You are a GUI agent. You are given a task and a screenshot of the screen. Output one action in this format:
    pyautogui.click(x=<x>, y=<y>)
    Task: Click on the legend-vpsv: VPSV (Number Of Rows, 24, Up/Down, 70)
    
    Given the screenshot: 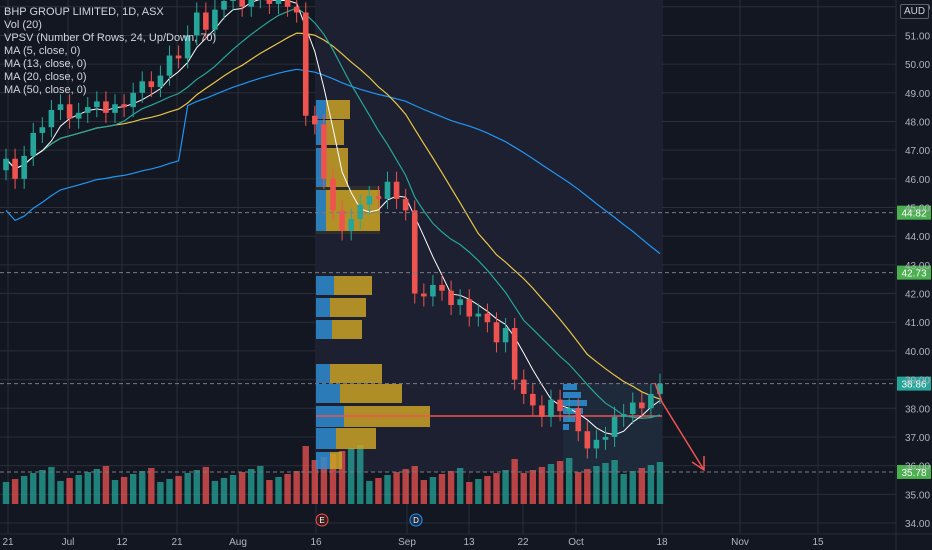 What is the action you would take?
    pyautogui.click(x=110, y=38)
    